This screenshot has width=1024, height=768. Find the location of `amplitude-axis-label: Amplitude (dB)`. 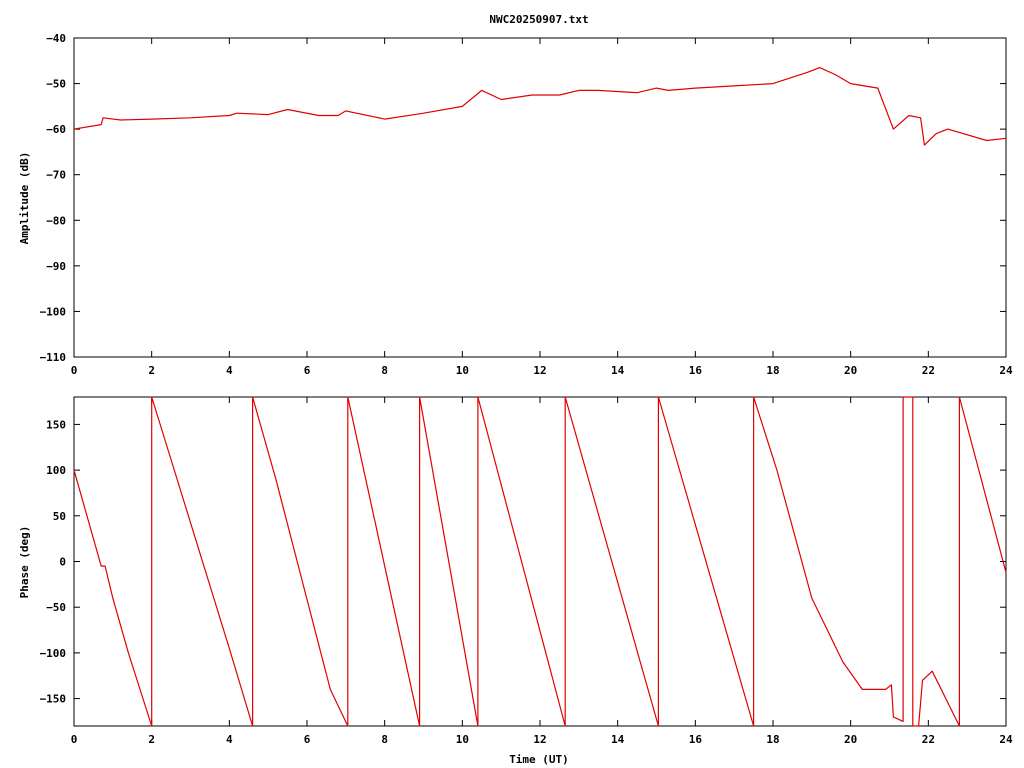

amplitude-axis-label: Amplitude (dB) is located at coordinates (24, 198).